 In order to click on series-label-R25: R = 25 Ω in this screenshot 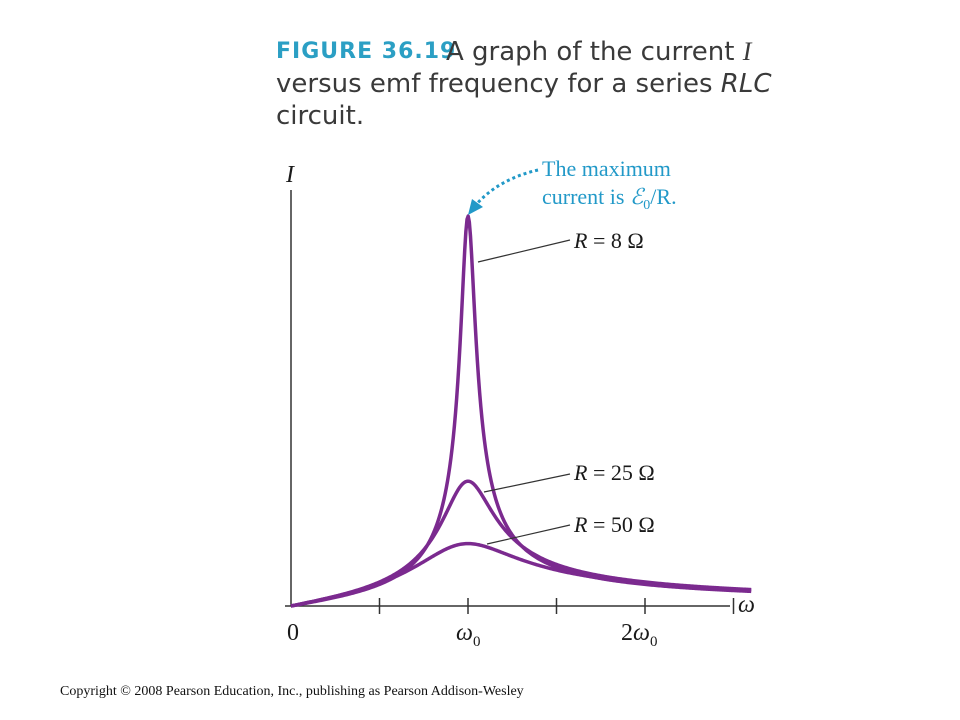, I will do `click(614, 472)`.